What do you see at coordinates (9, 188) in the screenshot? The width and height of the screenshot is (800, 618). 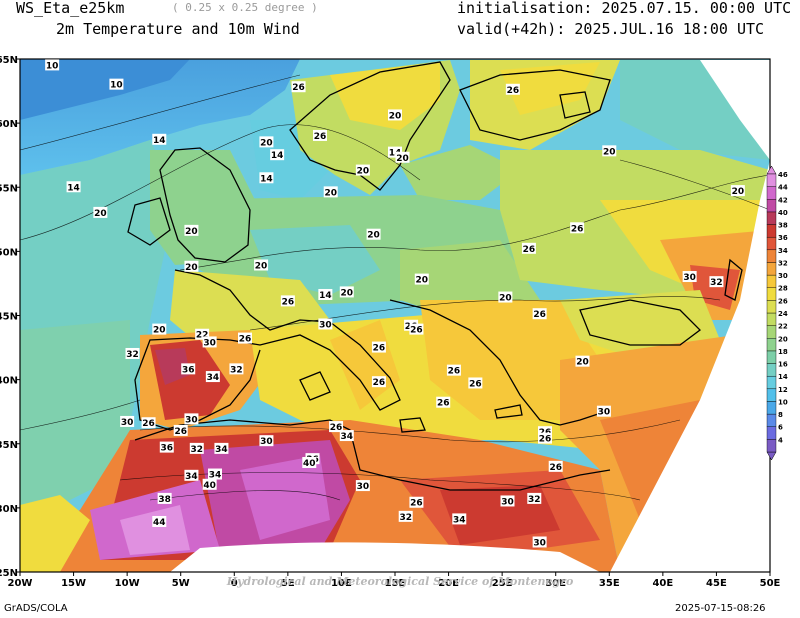 I see `lat-tick-label: 55N` at bounding box center [9, 188].